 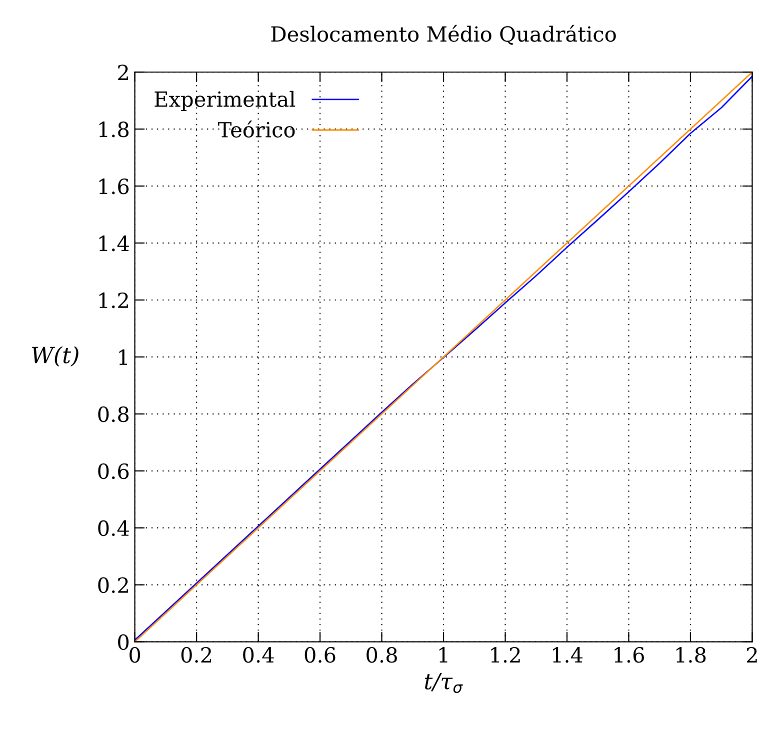 I want to click on chart-title: Deslocamento Médio Quadrático, so click(x=443, y=34).